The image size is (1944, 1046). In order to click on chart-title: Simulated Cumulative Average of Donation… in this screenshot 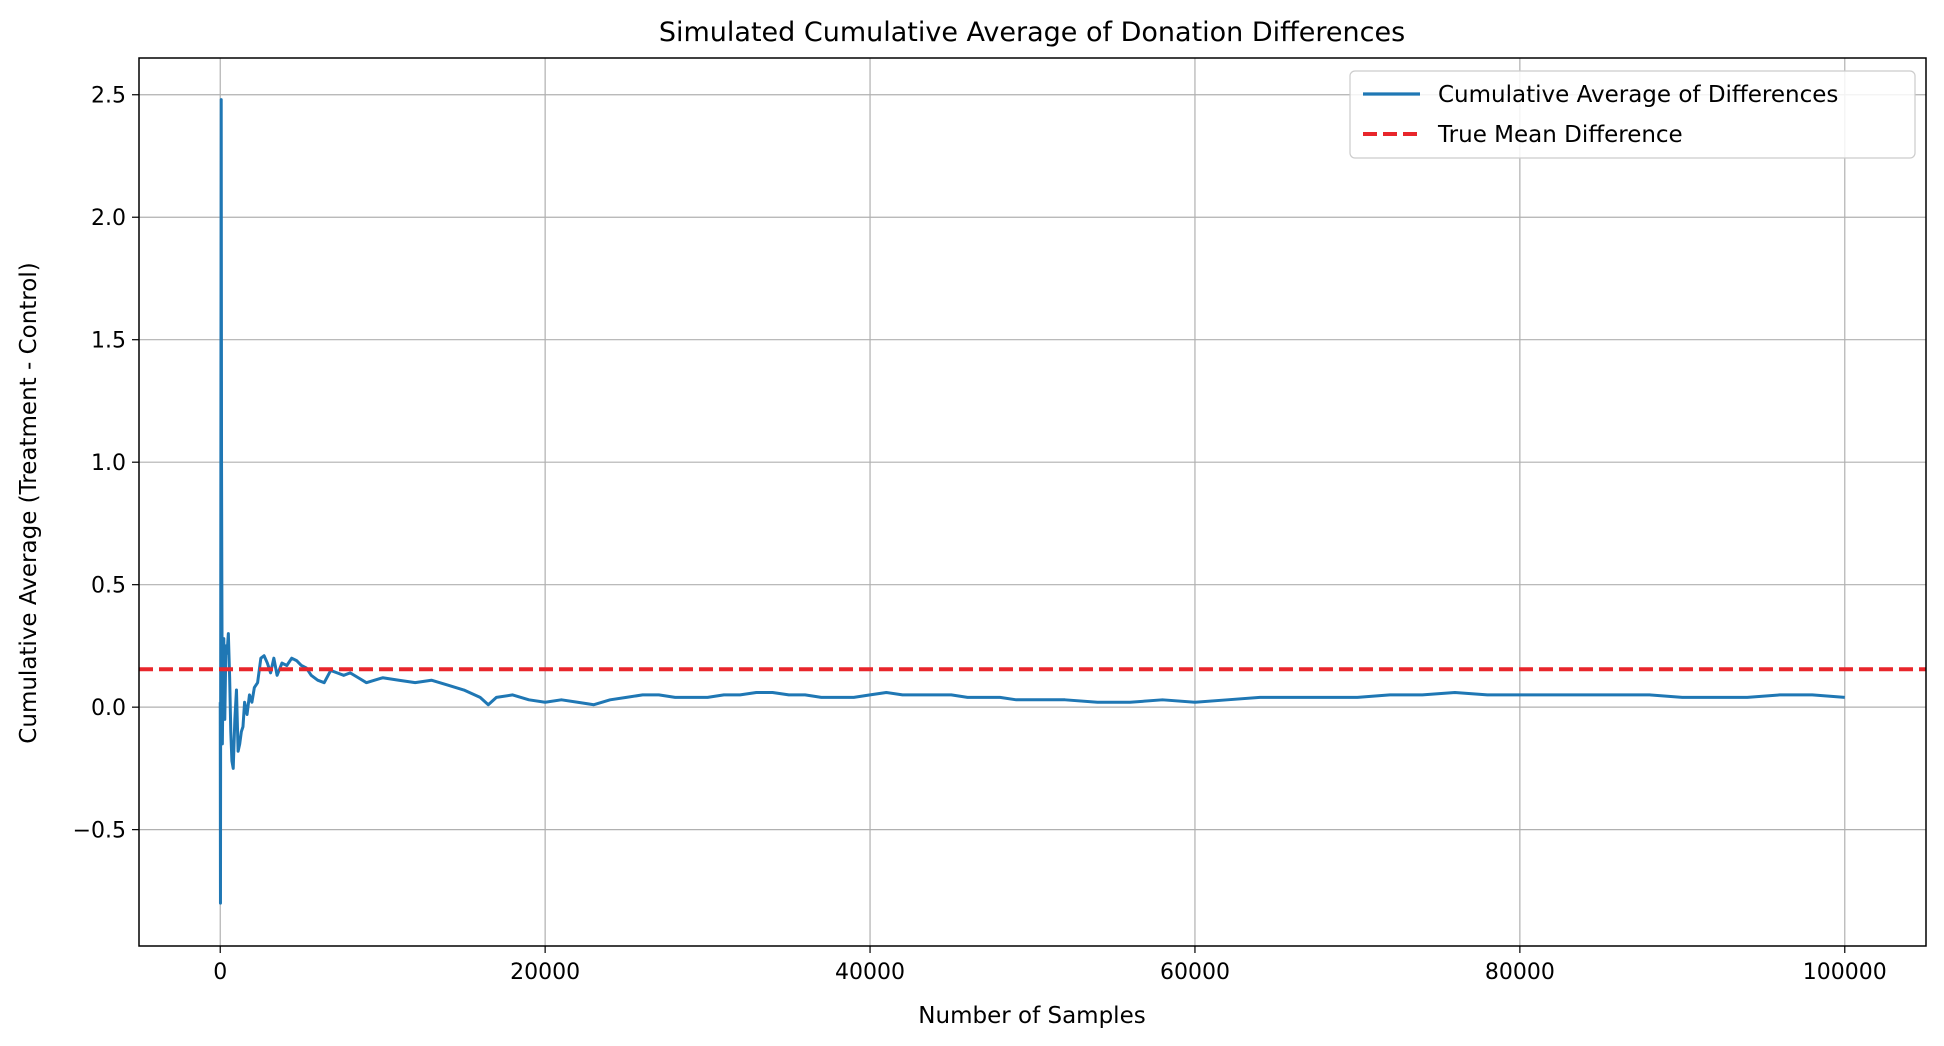, I will do `click(1032, 32)`.